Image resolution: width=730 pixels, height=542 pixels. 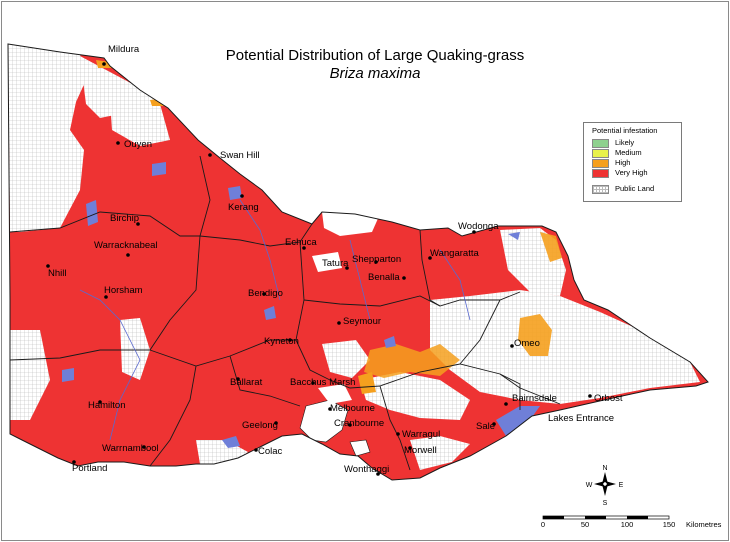 I want to click on town-label: Cranbourne, so click(x=359, y=423).